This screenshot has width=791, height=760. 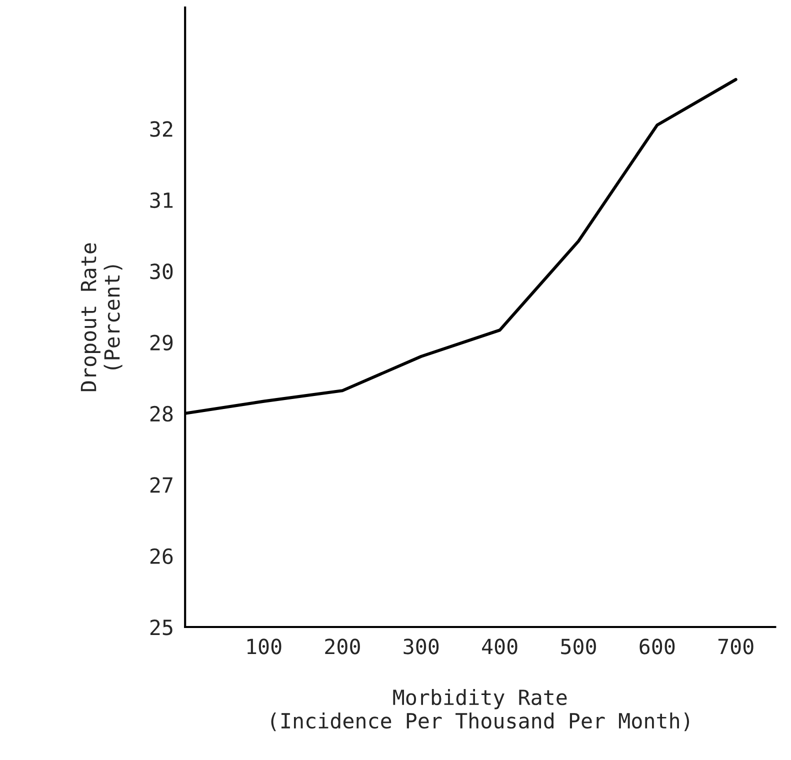 What do you see at coordinates (161, 556) in the screenshot?
I see `y-tick-label: 26` at bounding box center [161, 556].